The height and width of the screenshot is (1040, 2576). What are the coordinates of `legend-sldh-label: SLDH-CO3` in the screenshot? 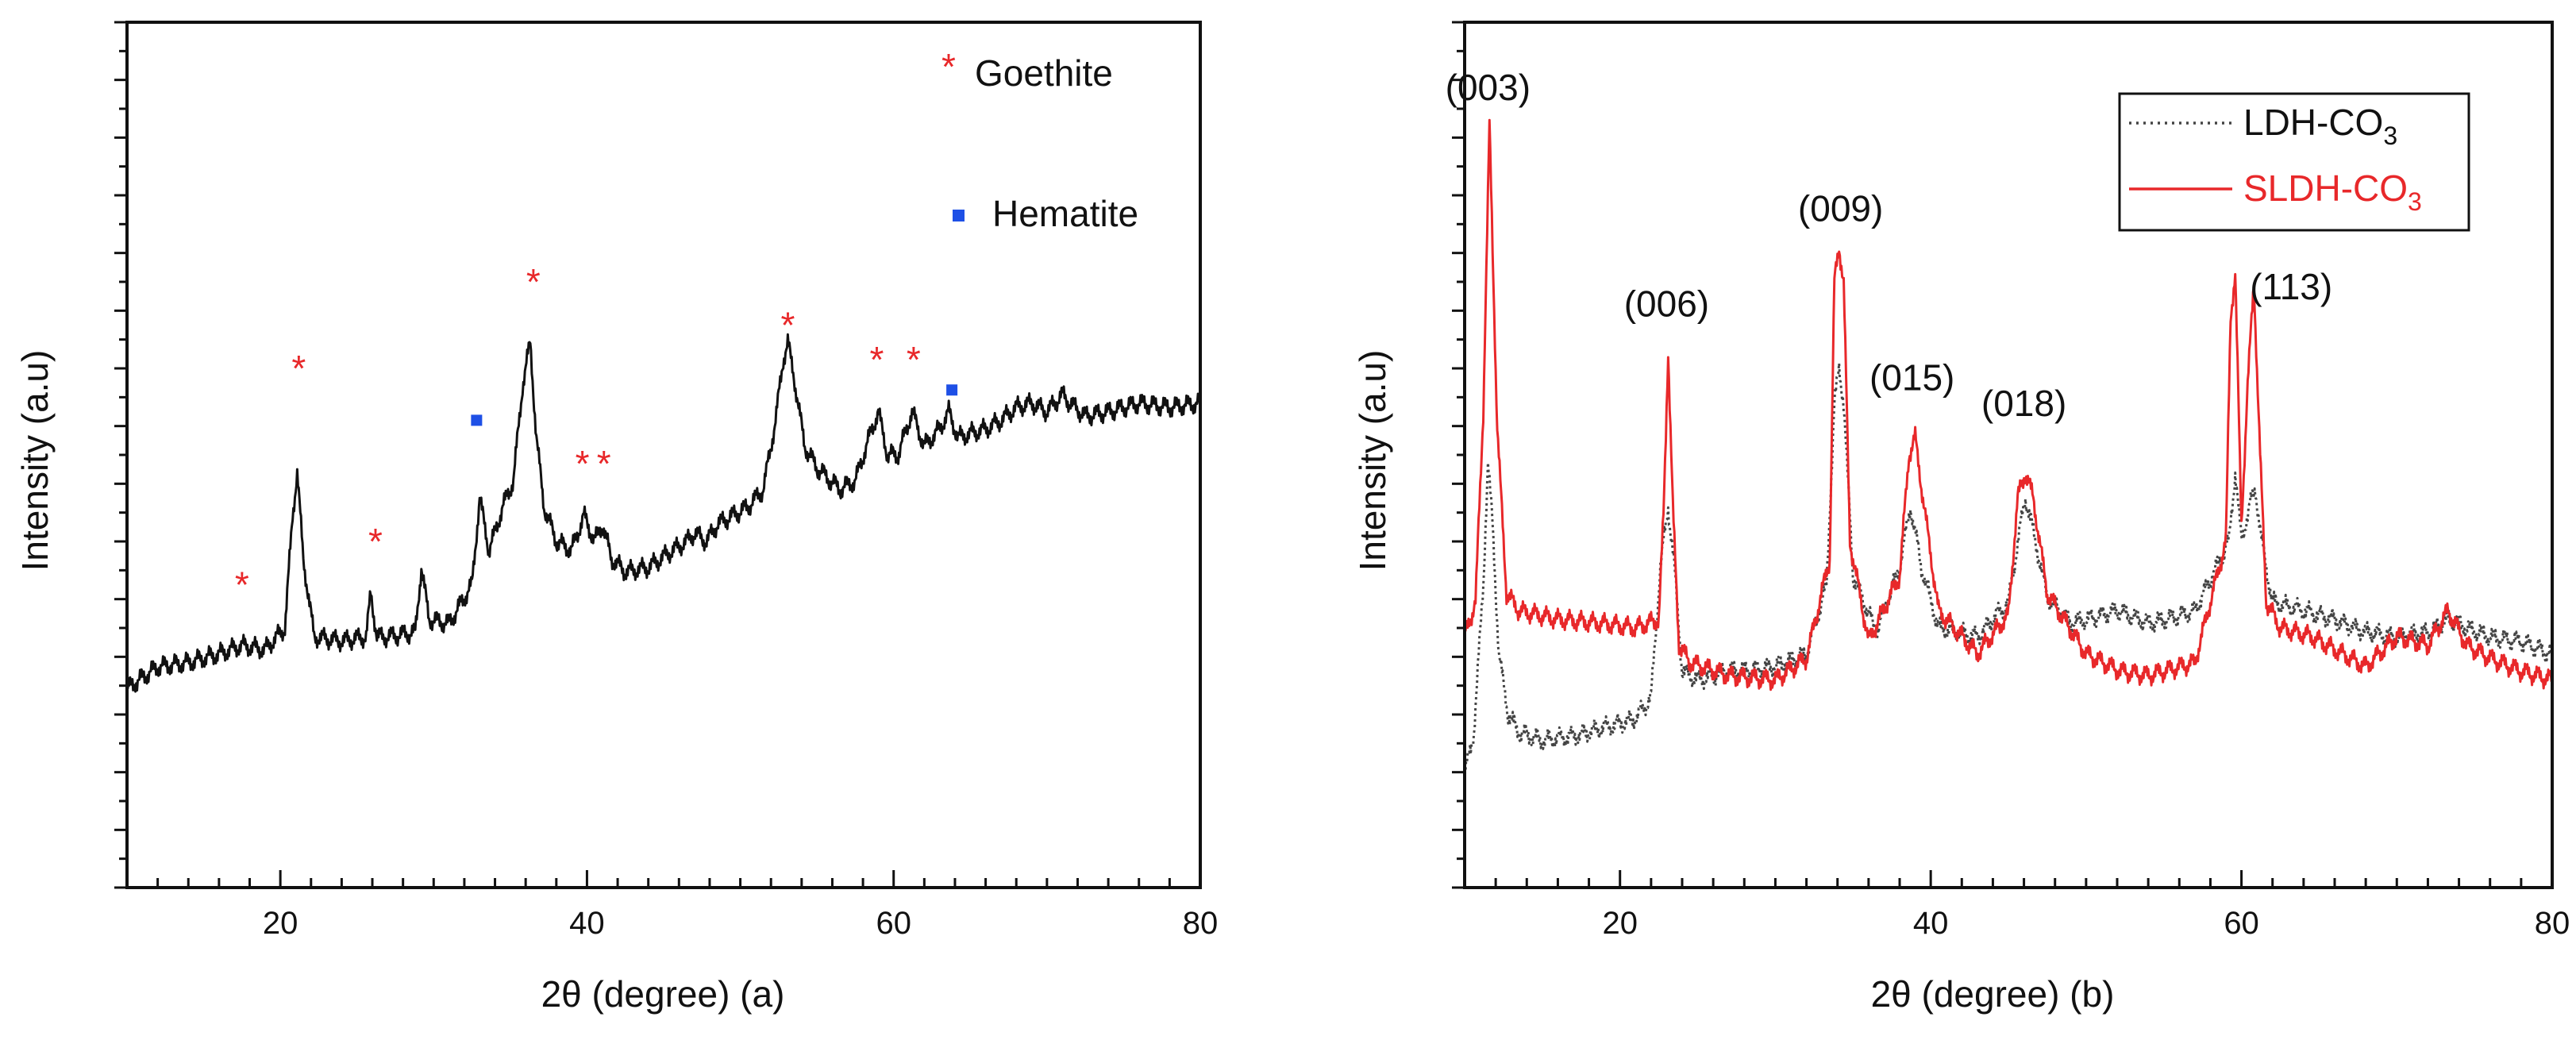 It's located at (2332, 192).